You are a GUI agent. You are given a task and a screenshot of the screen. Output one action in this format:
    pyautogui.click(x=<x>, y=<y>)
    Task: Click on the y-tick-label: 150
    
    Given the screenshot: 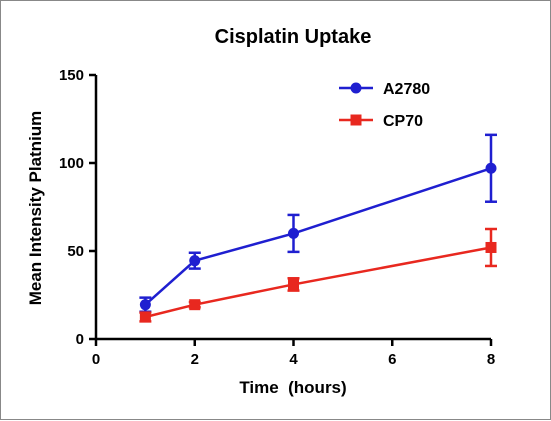 What is the action you would take?
    pyautogui.click(x=71, y=75)
    